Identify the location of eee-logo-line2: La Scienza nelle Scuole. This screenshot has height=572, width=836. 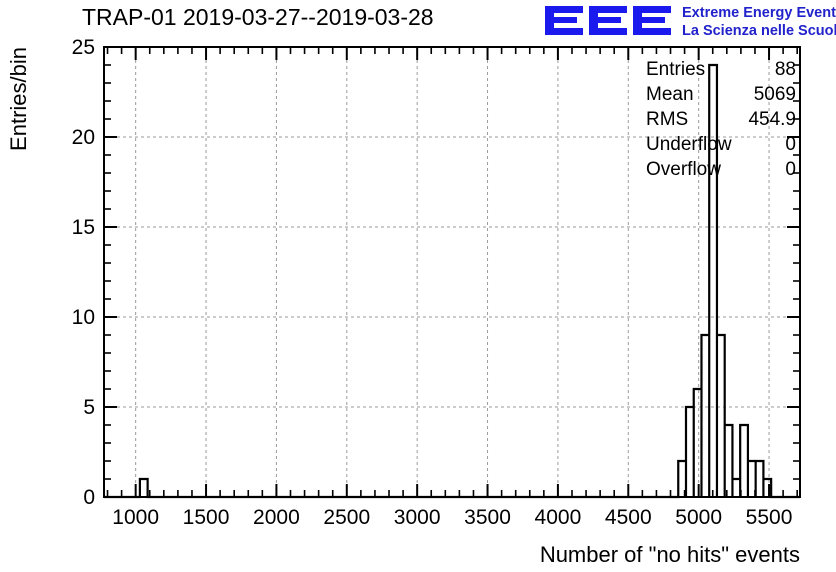
(759, 31).